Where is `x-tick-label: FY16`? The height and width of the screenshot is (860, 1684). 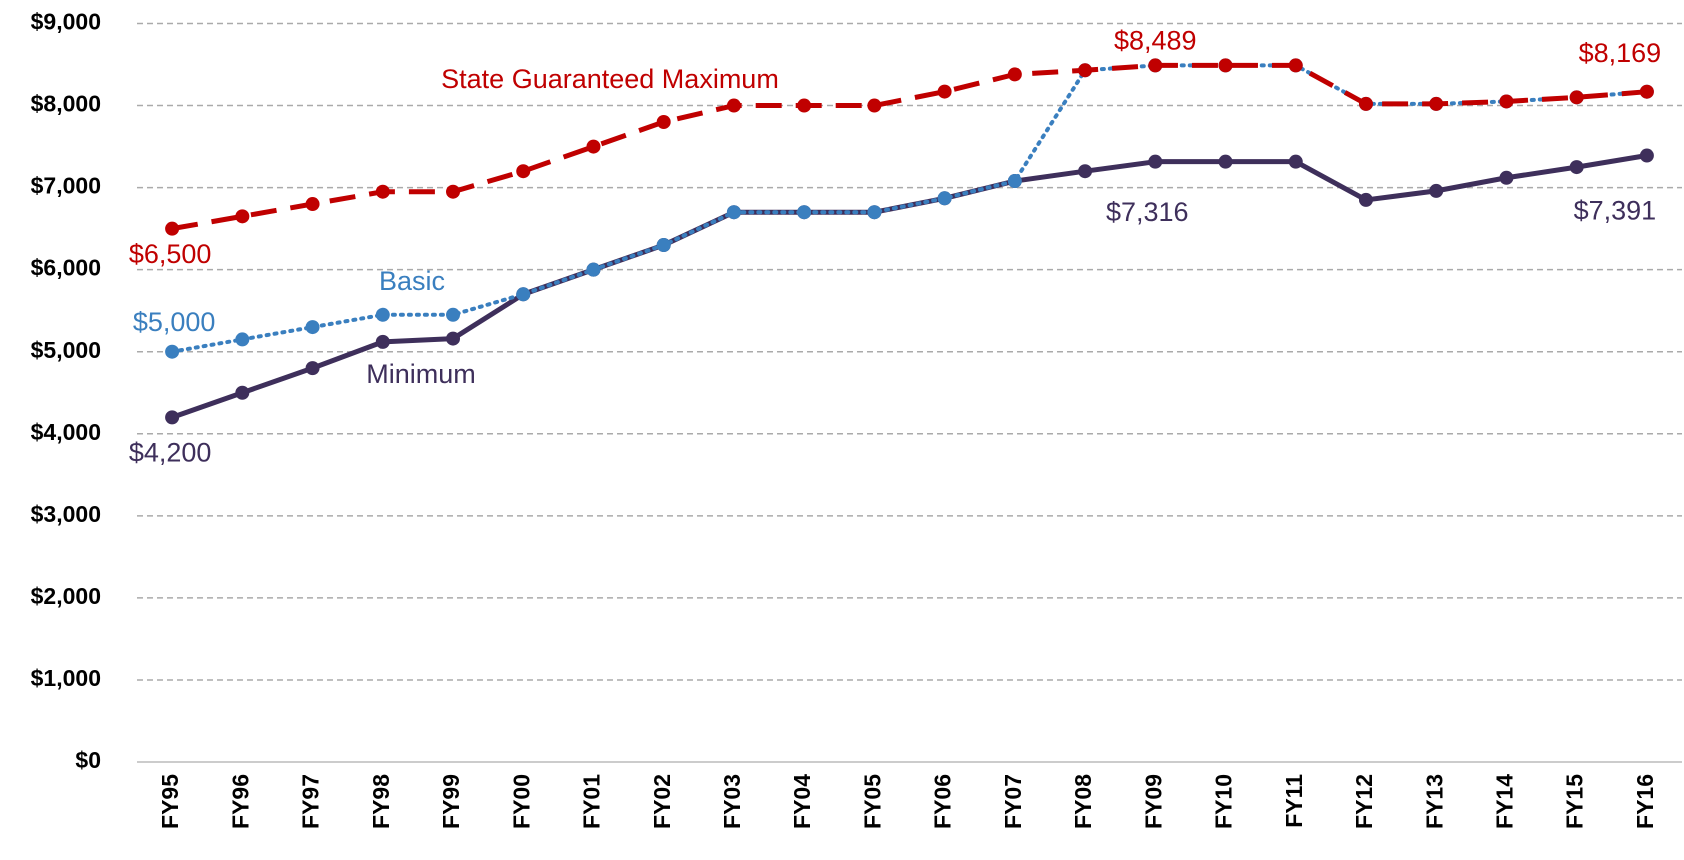
x-tick-label: FY16 is located at coordinates (1645, 801).